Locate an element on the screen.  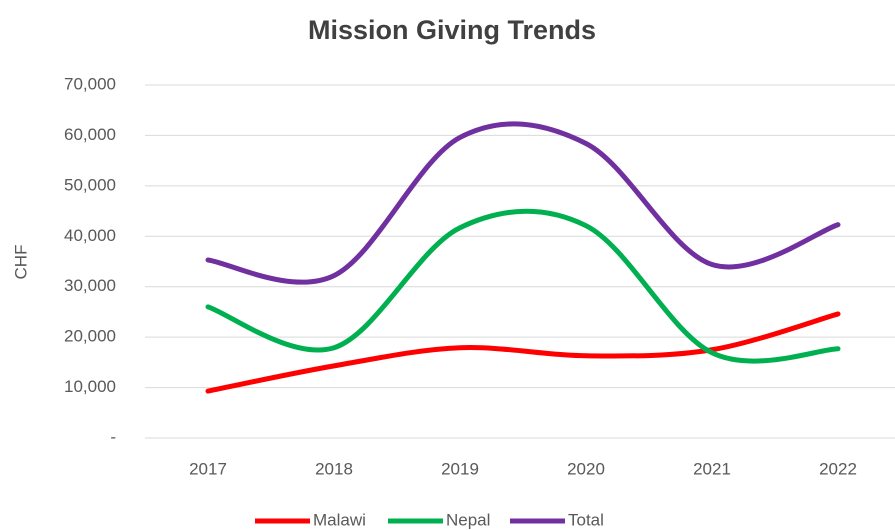
y-tick-label: 50,000 is located at coordinates (90, 184).